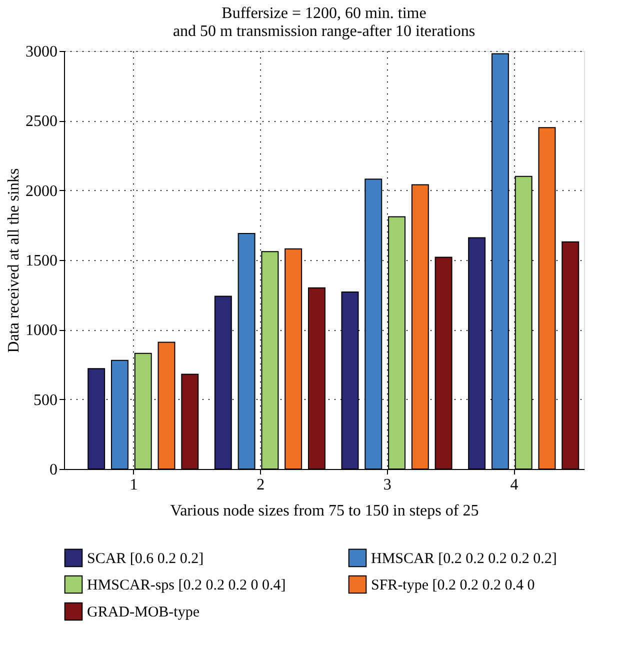 The width and height of the screenshot is (631, 654). I want to click on y-tick-label: 1500, so click(42, 261).